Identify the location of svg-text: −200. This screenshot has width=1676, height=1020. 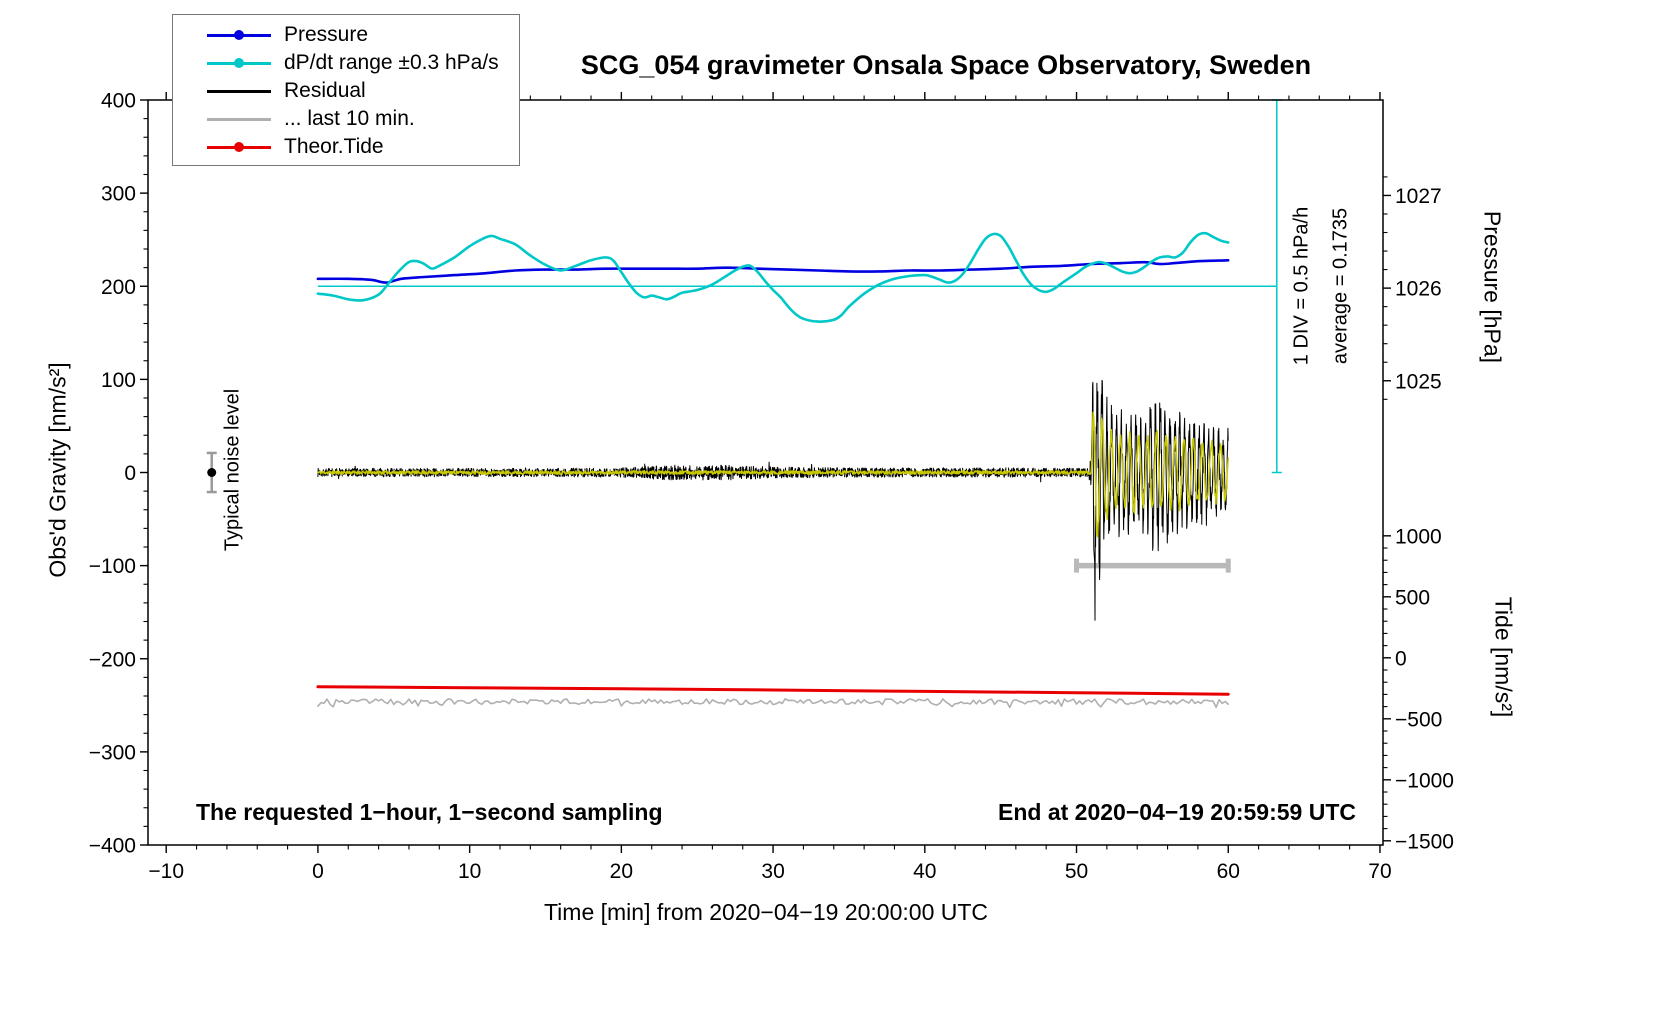
(112, 659).